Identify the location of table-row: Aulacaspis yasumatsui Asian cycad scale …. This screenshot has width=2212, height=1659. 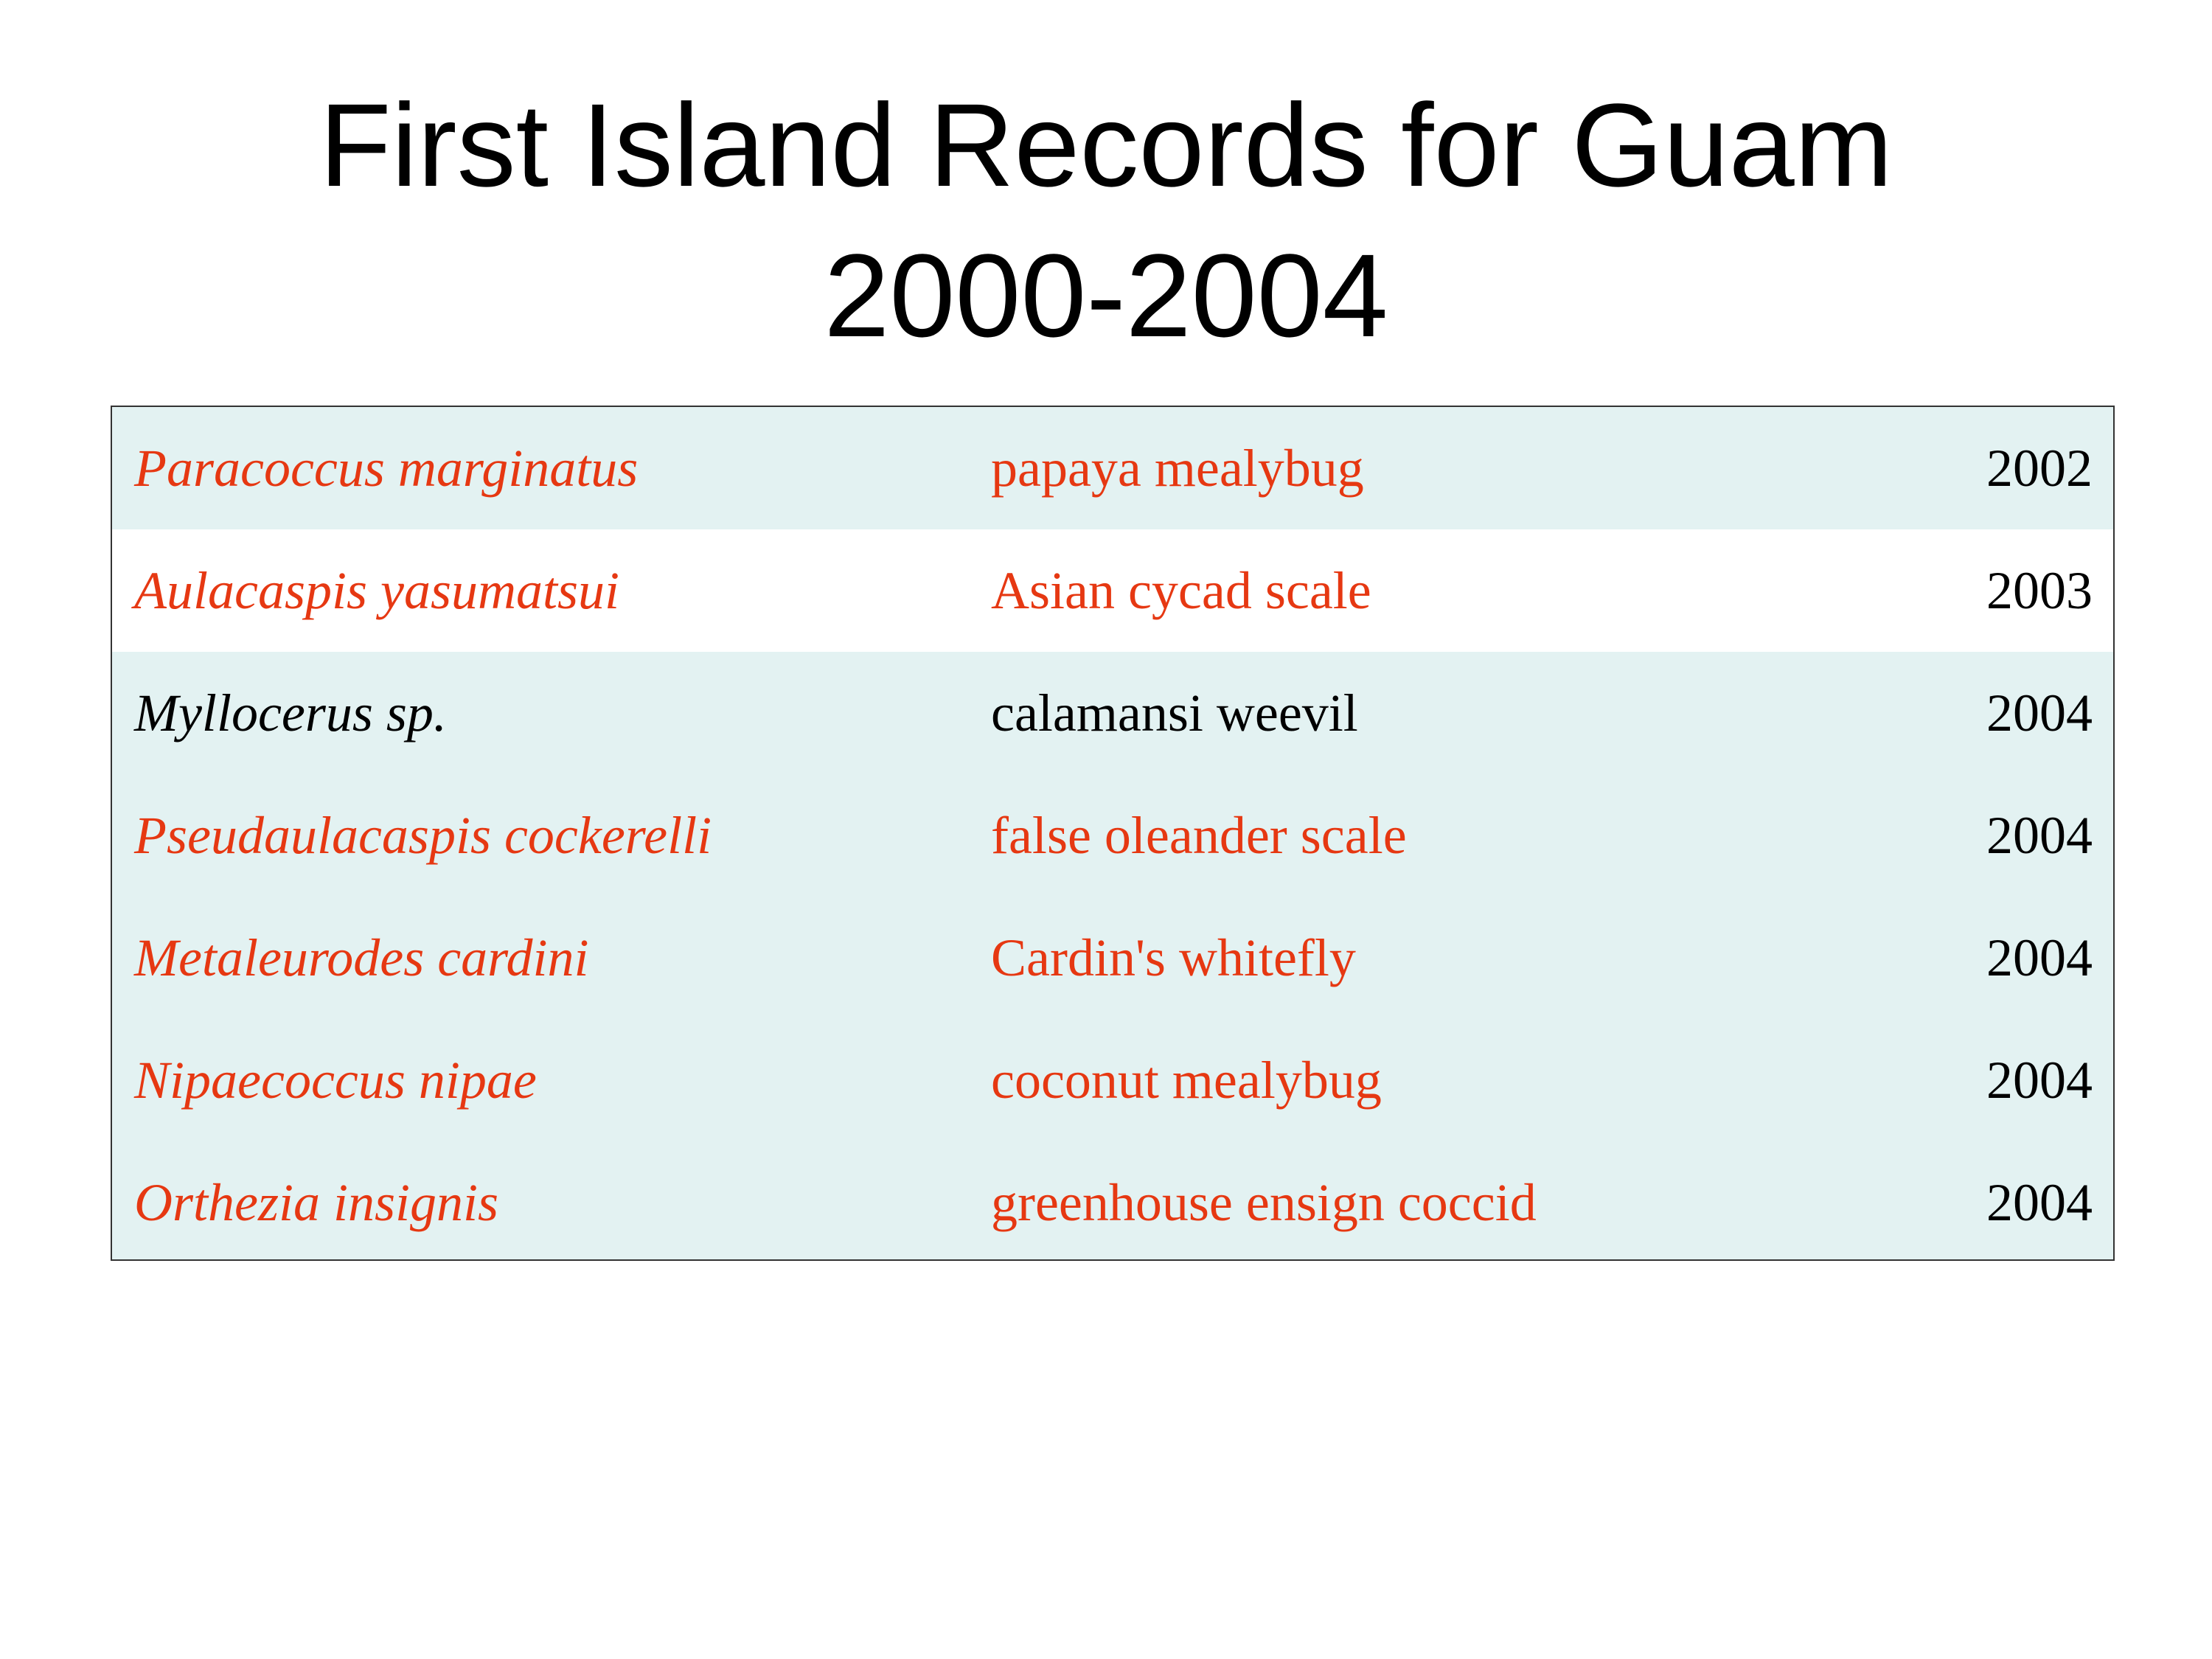
(1112, 590).